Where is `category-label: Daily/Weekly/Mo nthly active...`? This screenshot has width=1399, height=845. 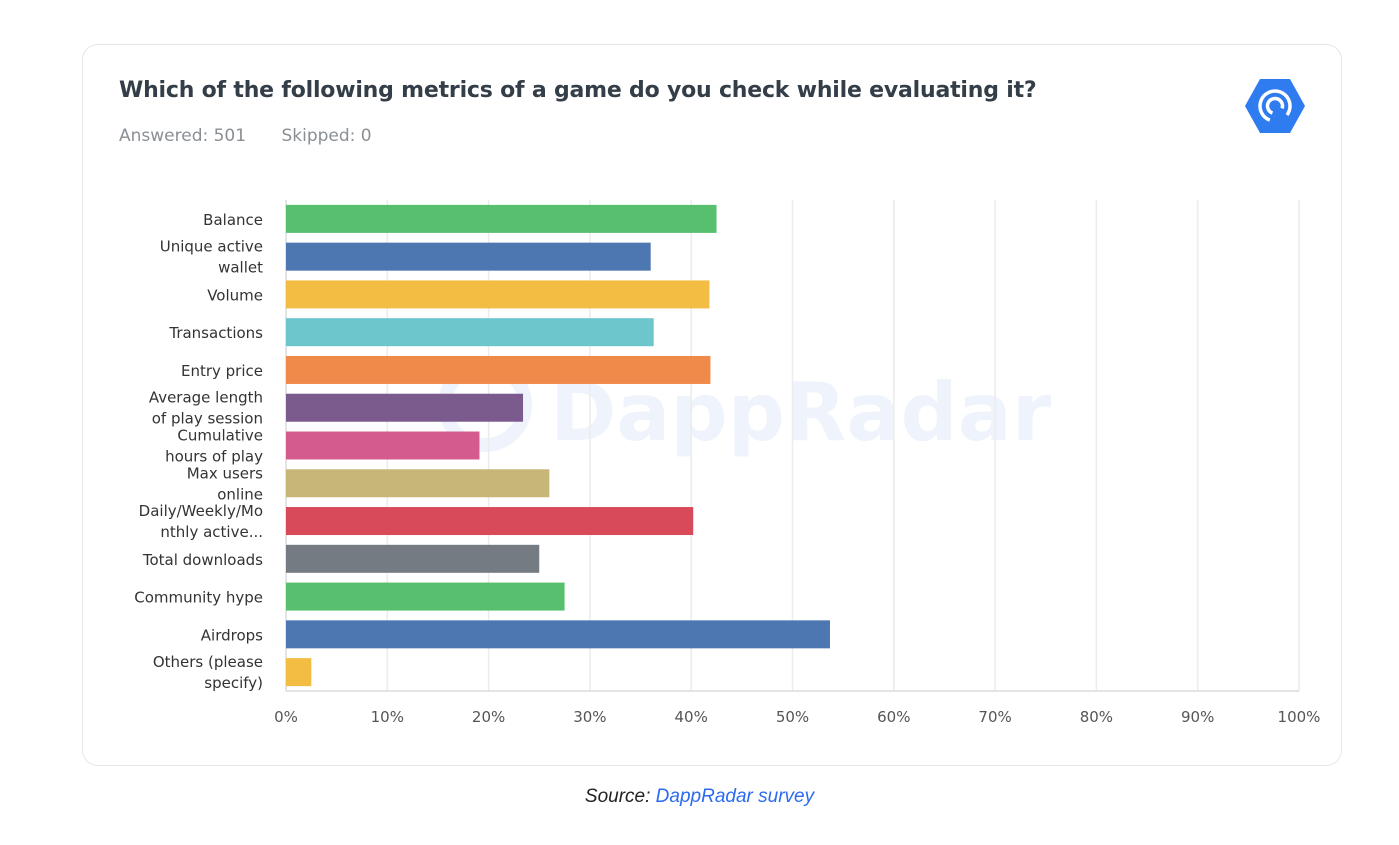 category-label: Daily/Weekly/Mo nthly active... is located at coordinates (201, 521).